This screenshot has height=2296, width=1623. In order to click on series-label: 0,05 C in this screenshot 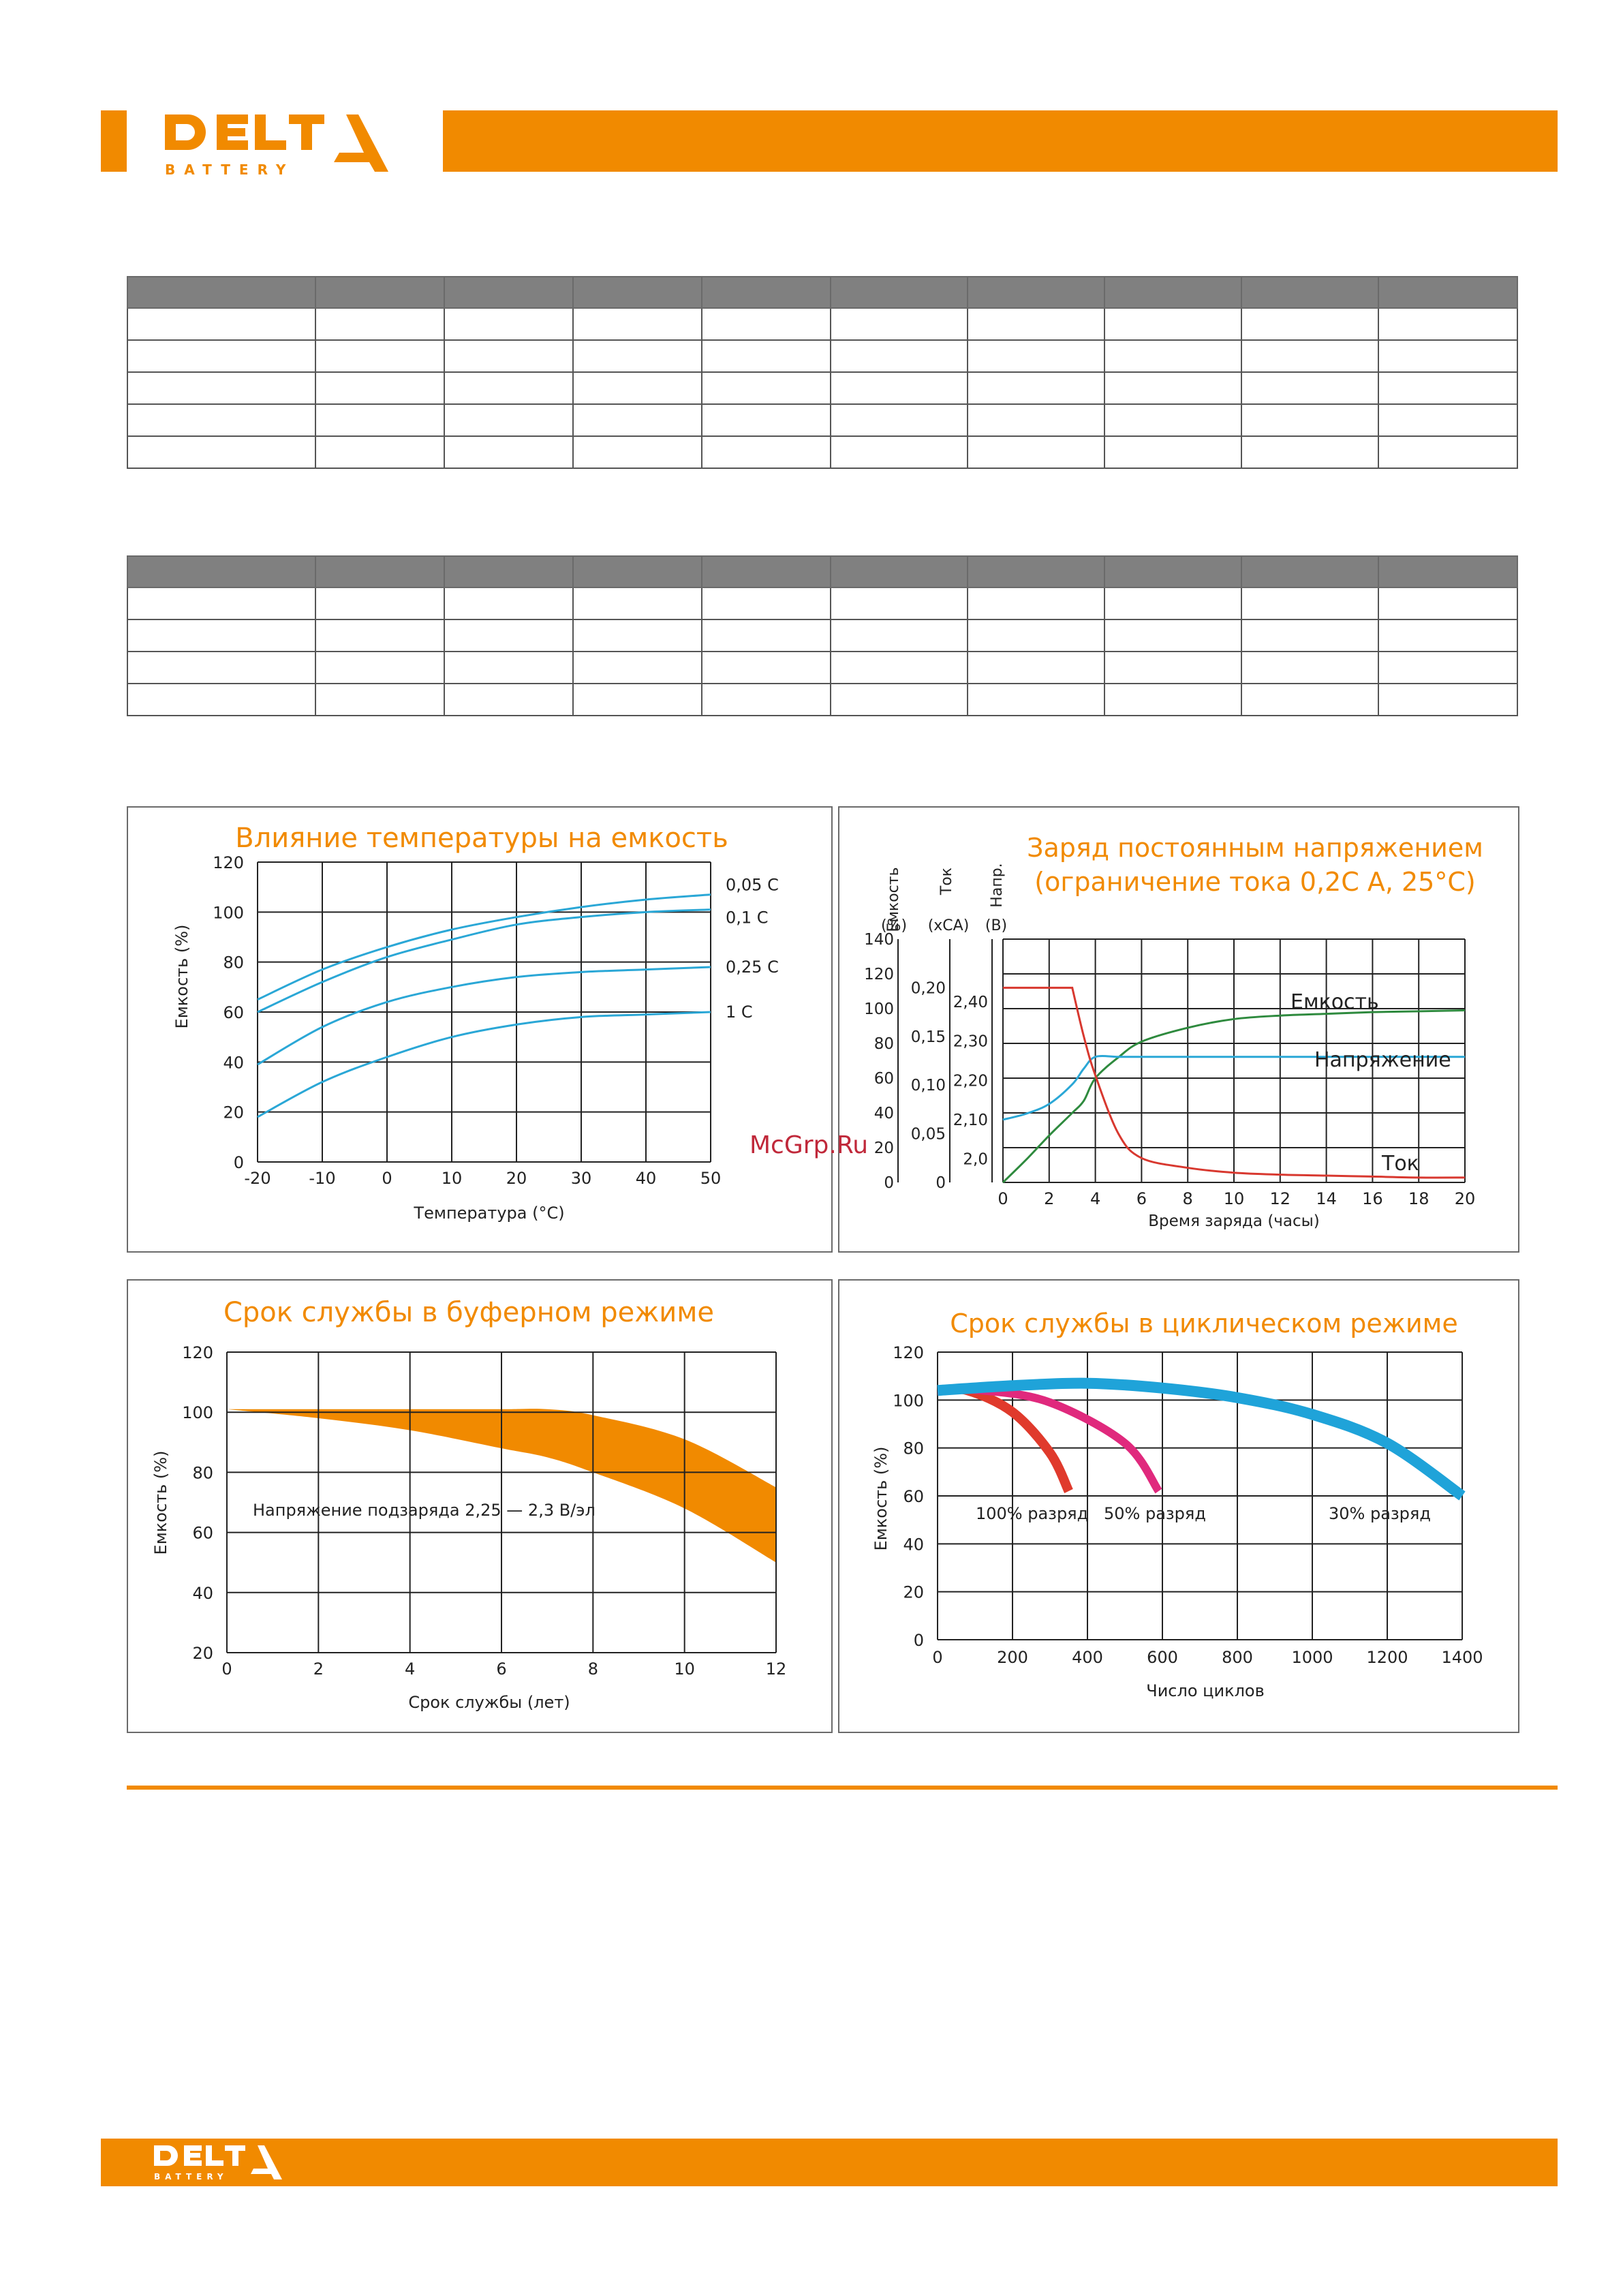, I will do `click(752, 885)`.